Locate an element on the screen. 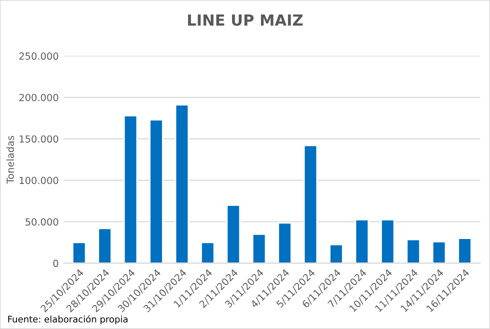 Image resolution: width=490 pixels, height=329 pixels. source-note: Fuente: elaboración propia is located at coordinates (68, 319).